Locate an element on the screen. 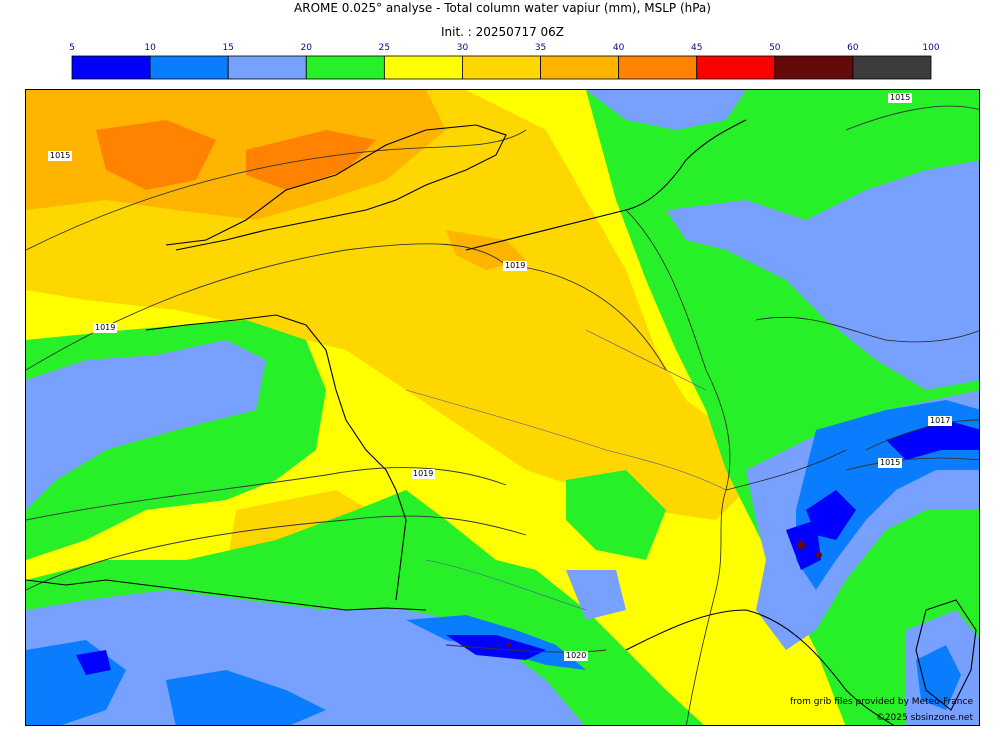 The width and height of the screenshot is (1005, 738). legend-tick-label: 40 is located at coordinates (619, 48).